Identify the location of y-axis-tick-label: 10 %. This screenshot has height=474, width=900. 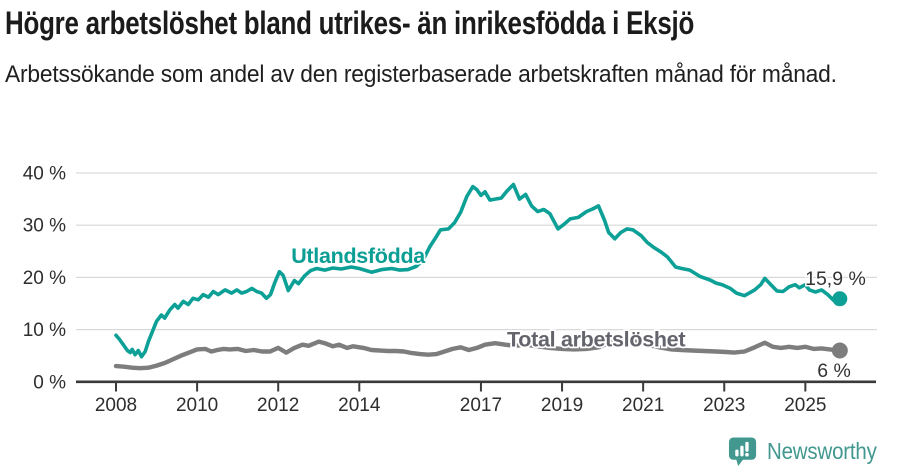
(44, 330).